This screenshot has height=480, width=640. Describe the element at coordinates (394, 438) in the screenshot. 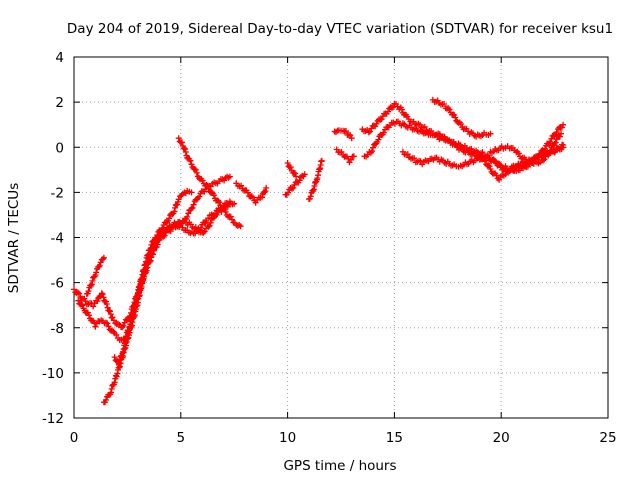

I see `x-tick-label: 15` at that location.